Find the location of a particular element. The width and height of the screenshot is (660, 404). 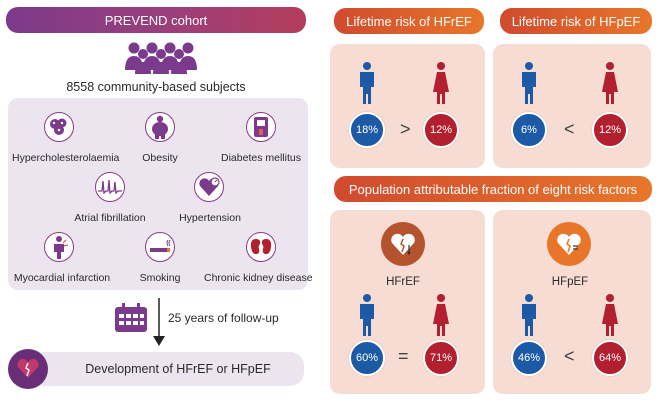

hfref-paf-female-value: 71% is located at coordinates (441, 358).